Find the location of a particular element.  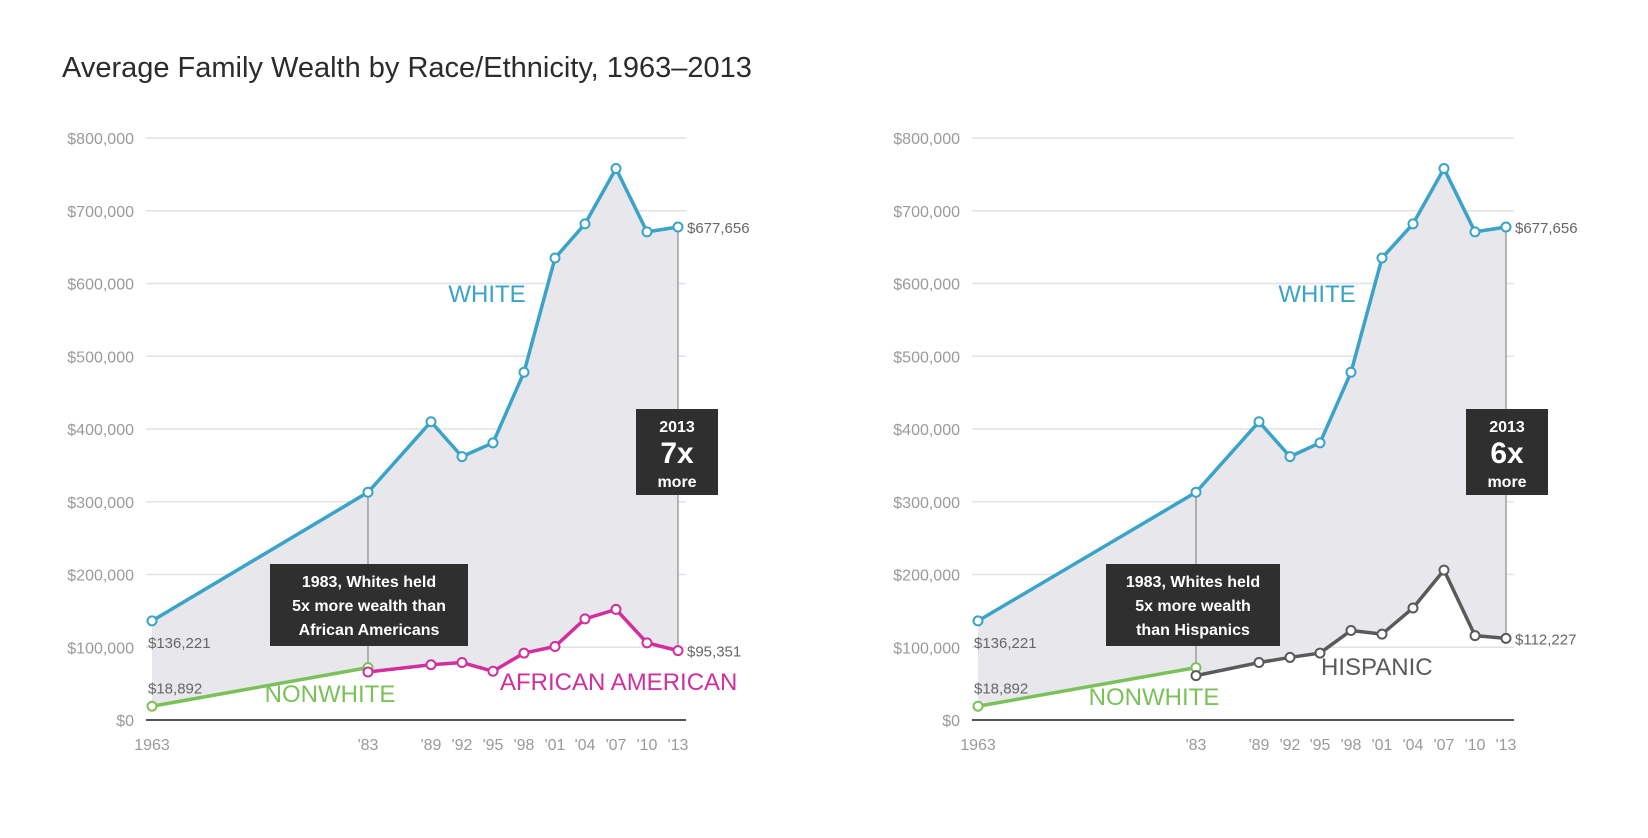

x-tick-label: '95 is located at coordinates (493, 745).